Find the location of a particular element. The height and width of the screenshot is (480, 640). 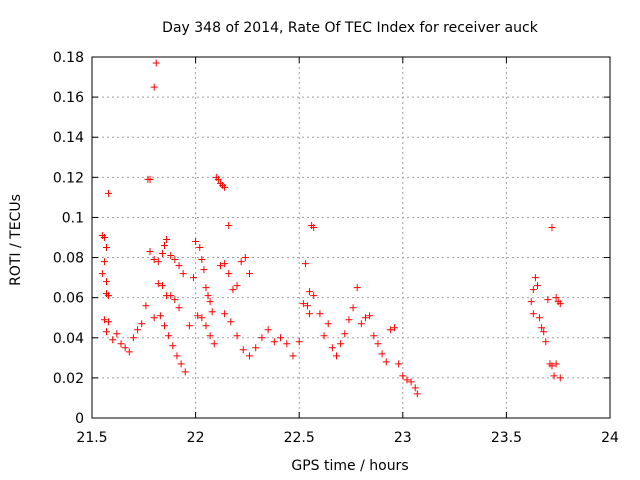

x-tick-label: 24 is located at coordinates (610, 438).